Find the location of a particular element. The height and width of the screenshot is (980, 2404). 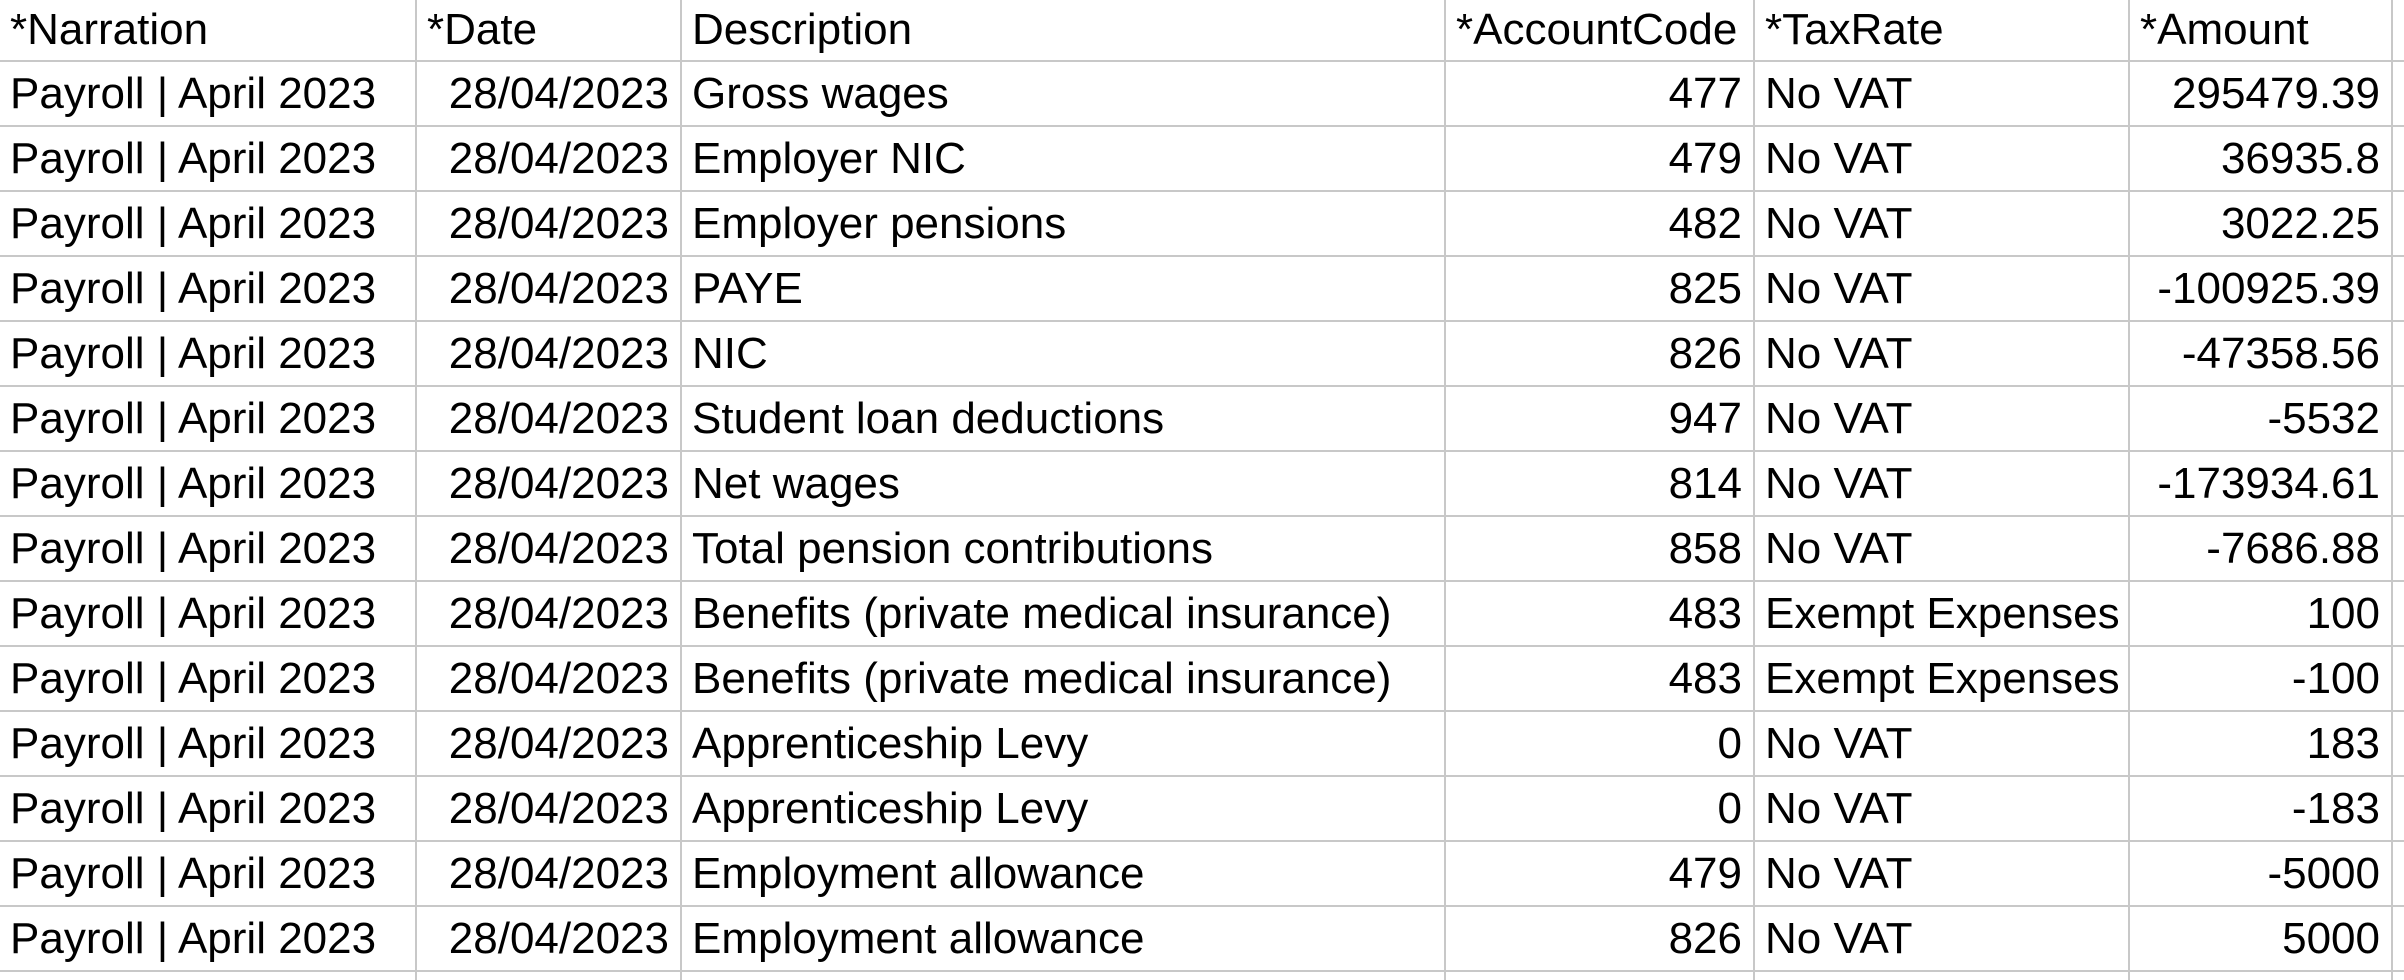

table-cell-tax-rate is located at coordinates (1942, 976).